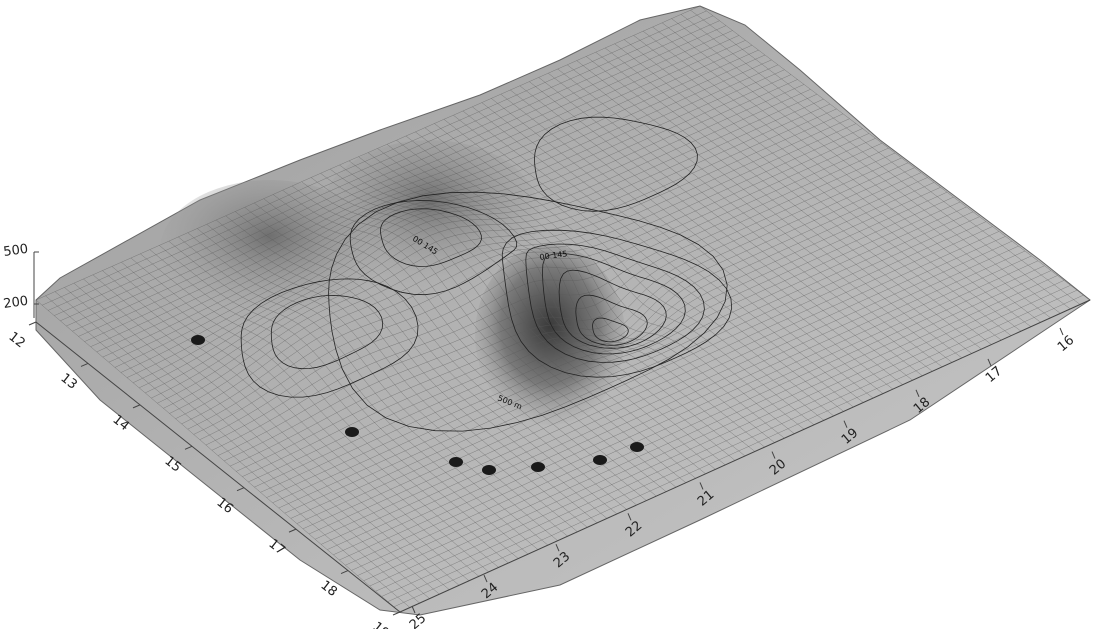 The width and height of the screenshot is (1101, 629). What do you see at coordinates (381, 624) in the screenshot?
I see `x-tick-label: 19` at bounding box center [381, 624].